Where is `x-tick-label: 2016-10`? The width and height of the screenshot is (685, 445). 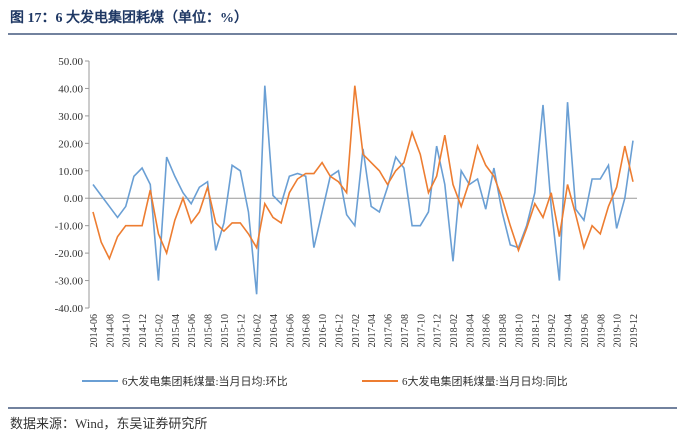
x-tick-label: 2016-10 is located at coordinates (323, 330).